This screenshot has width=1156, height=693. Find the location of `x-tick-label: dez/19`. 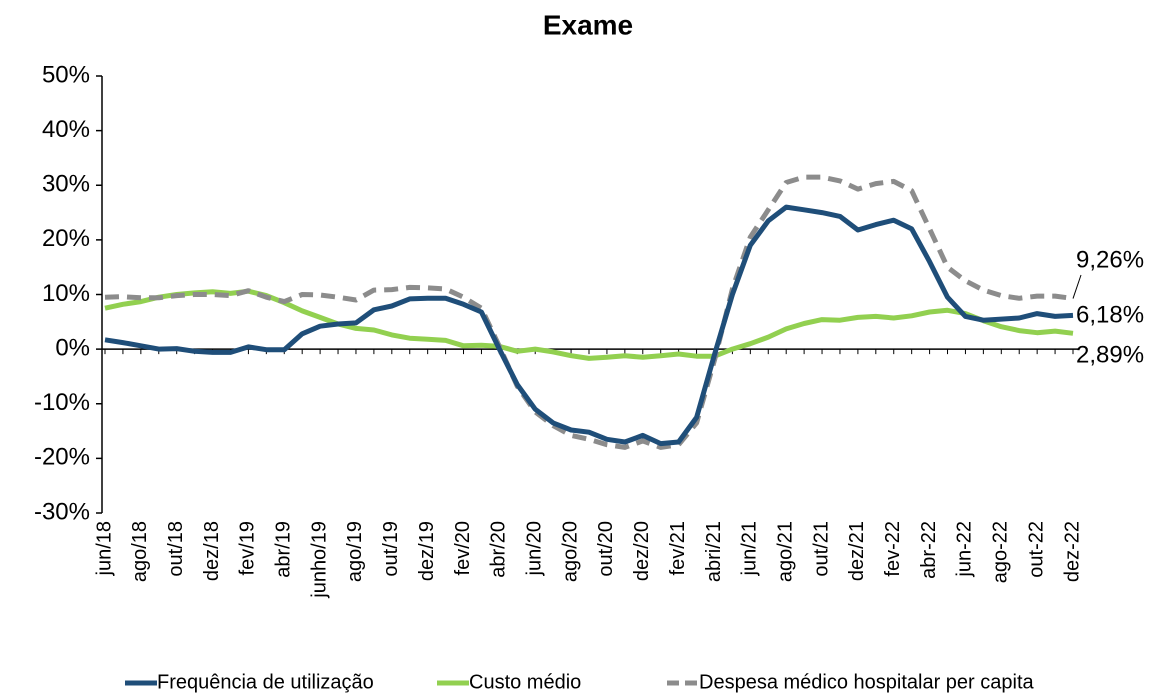

x-tick-label: dez/19 is located at coordinates (427, 551).